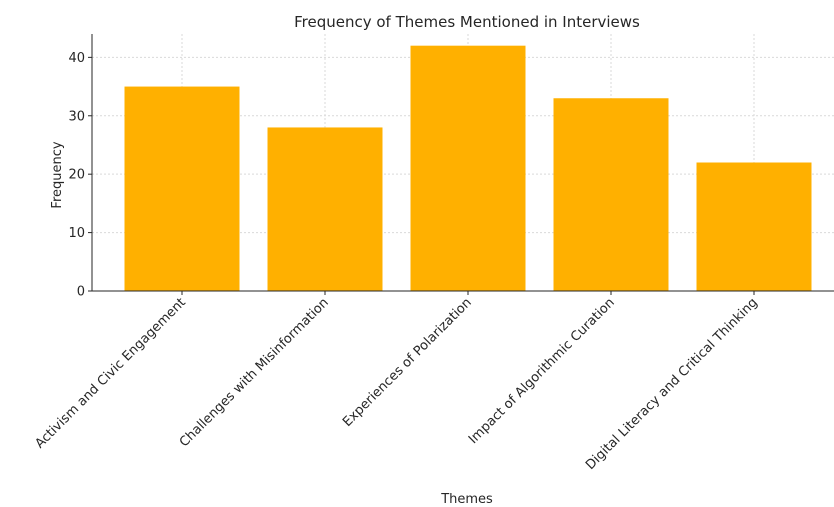 This screenshot has width=834, height=507. I want to click on y-axis-label: Frequency, so click(57, 174).